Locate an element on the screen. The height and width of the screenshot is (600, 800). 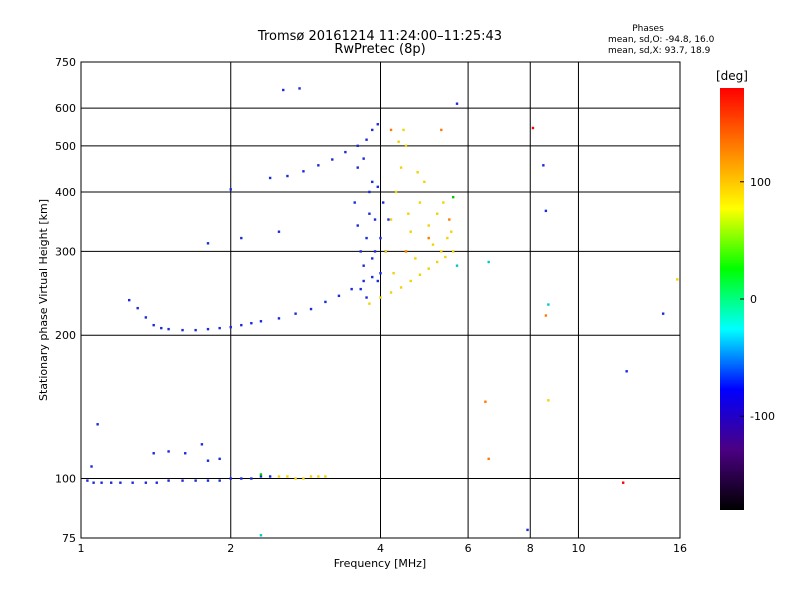
x-axis-ticks: 1 2 4 6 8 10 16 is located at coordinates (383, 548).